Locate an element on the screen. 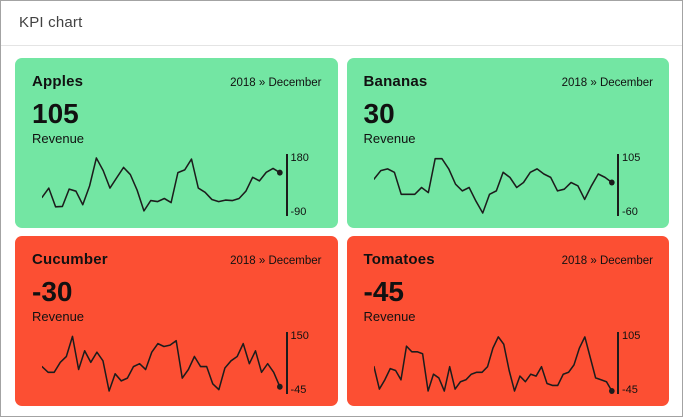  y-axis-min-label: -60 is located at coordinates (630, 212).